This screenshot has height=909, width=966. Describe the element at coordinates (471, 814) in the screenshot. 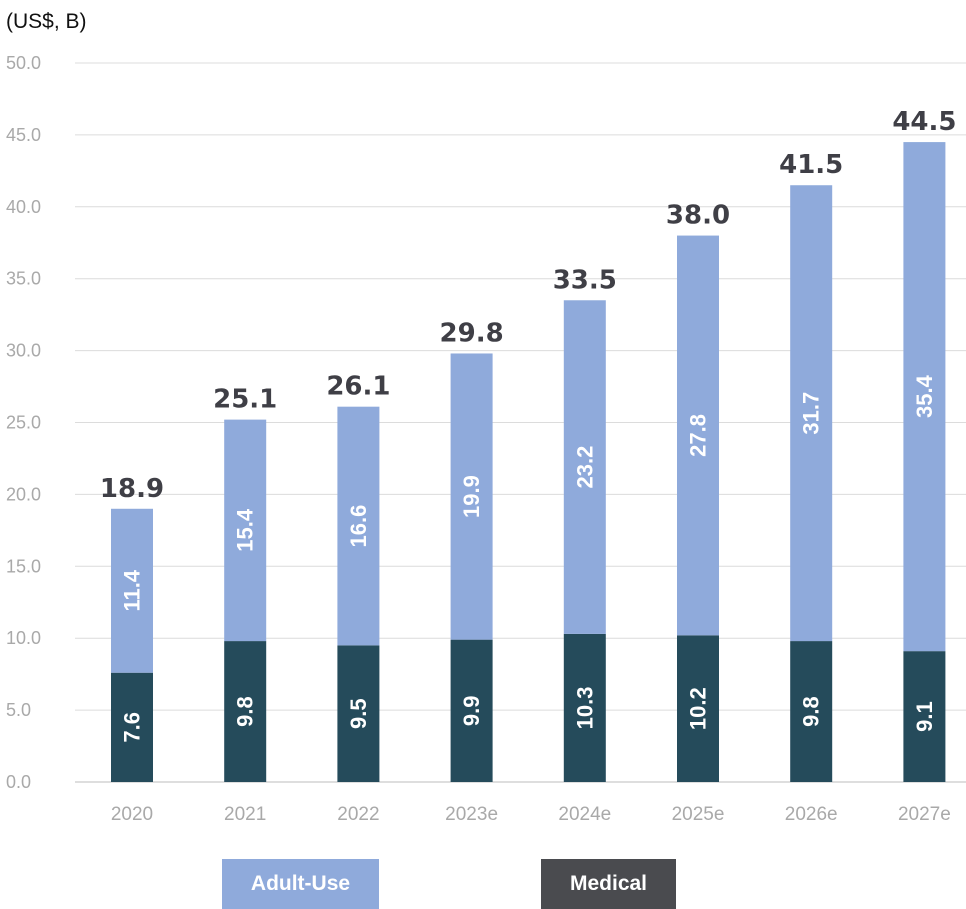

I see `x-tick-label: 2023e` at that location.